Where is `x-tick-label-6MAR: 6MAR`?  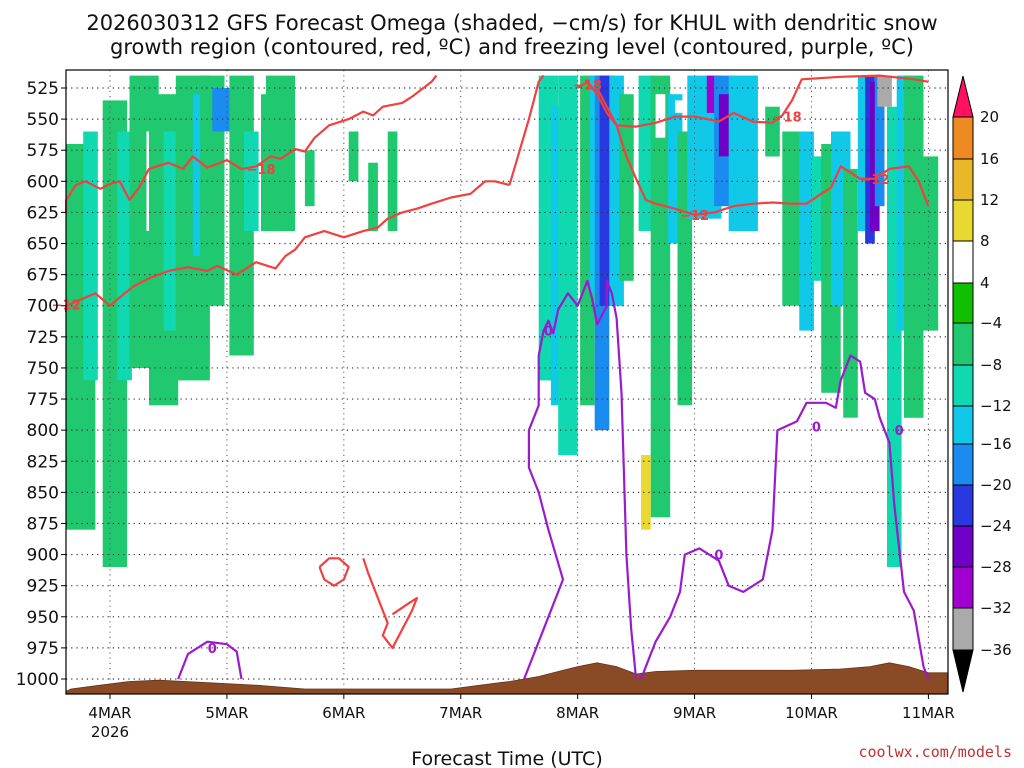 x-tick-label-6MAR: 6MAR is located at coordinates (343, 713).